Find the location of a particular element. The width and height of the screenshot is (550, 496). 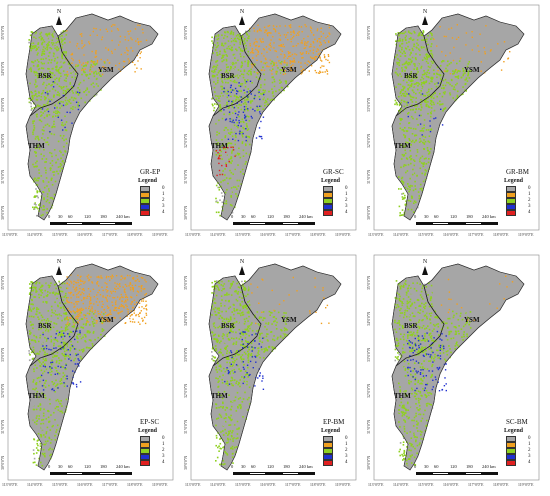

lon-tick-label: 115°0'0"E is located at coordinates (60, 485).